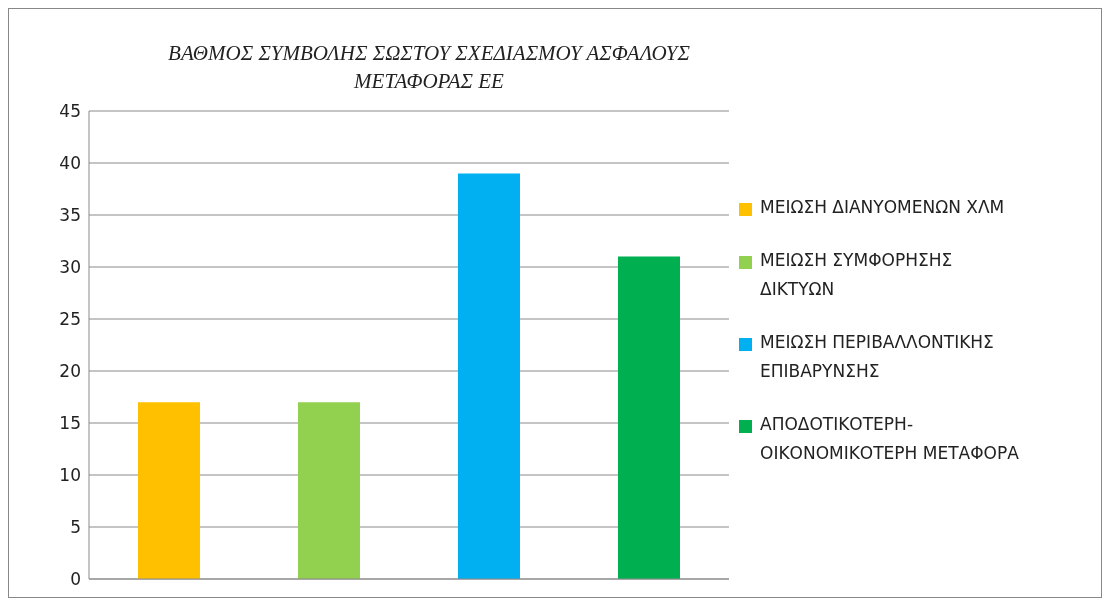 The height and width of the screenshot is (608, 1110). I want to click on y-tick-label: 45, so click(70, 111).